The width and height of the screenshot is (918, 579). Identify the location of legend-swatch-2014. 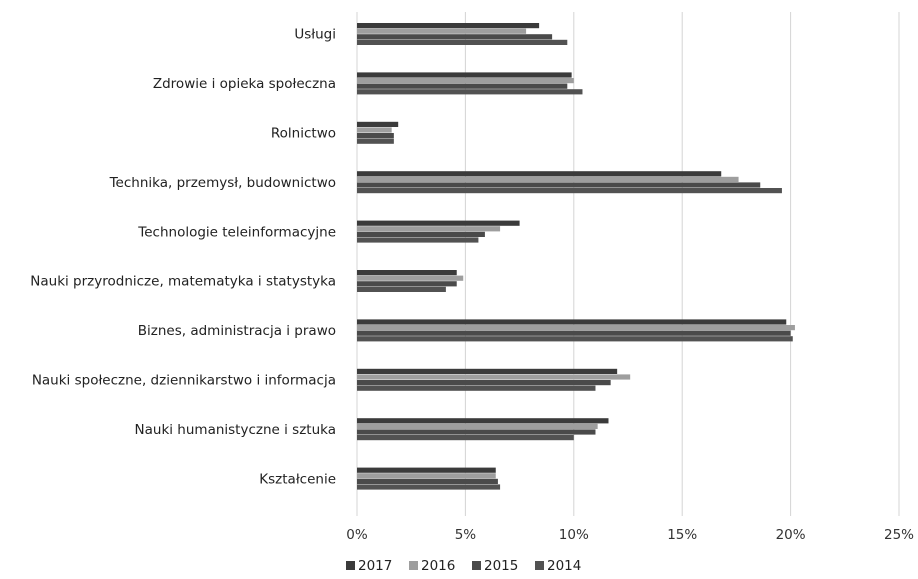
(539, 565).